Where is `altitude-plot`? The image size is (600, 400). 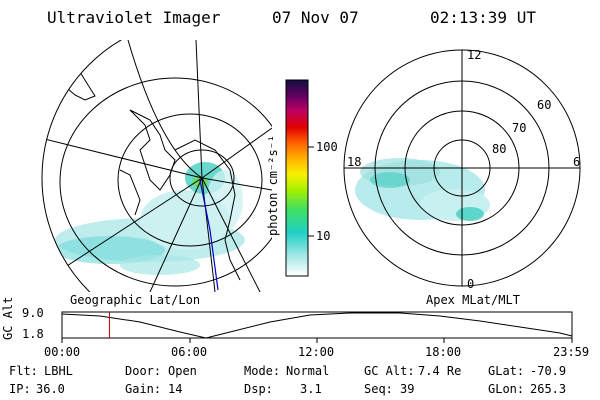
altitude-plot is located at coordinates (317, 327).